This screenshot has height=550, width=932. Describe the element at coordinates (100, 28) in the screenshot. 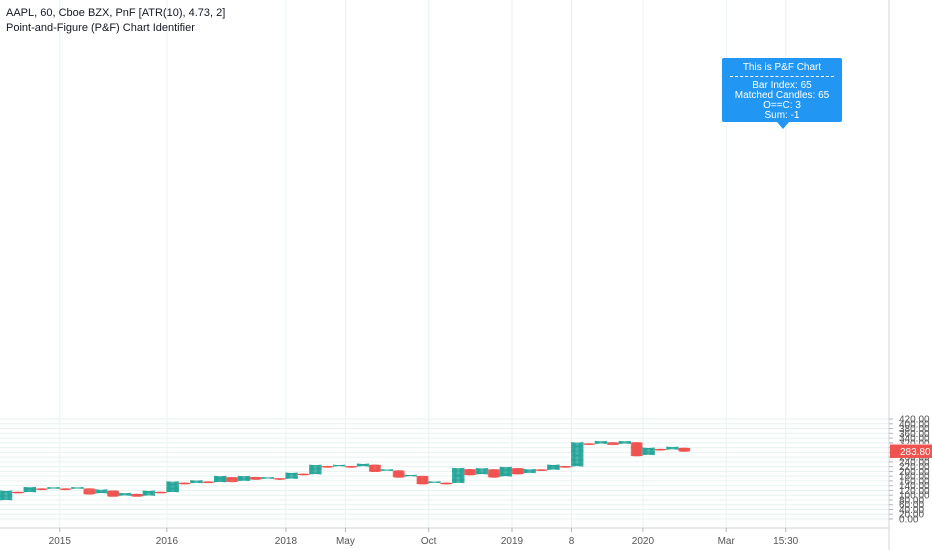

I see `indicator-name: Point-and-Figure (P&F) Chart Identifier` at that location.